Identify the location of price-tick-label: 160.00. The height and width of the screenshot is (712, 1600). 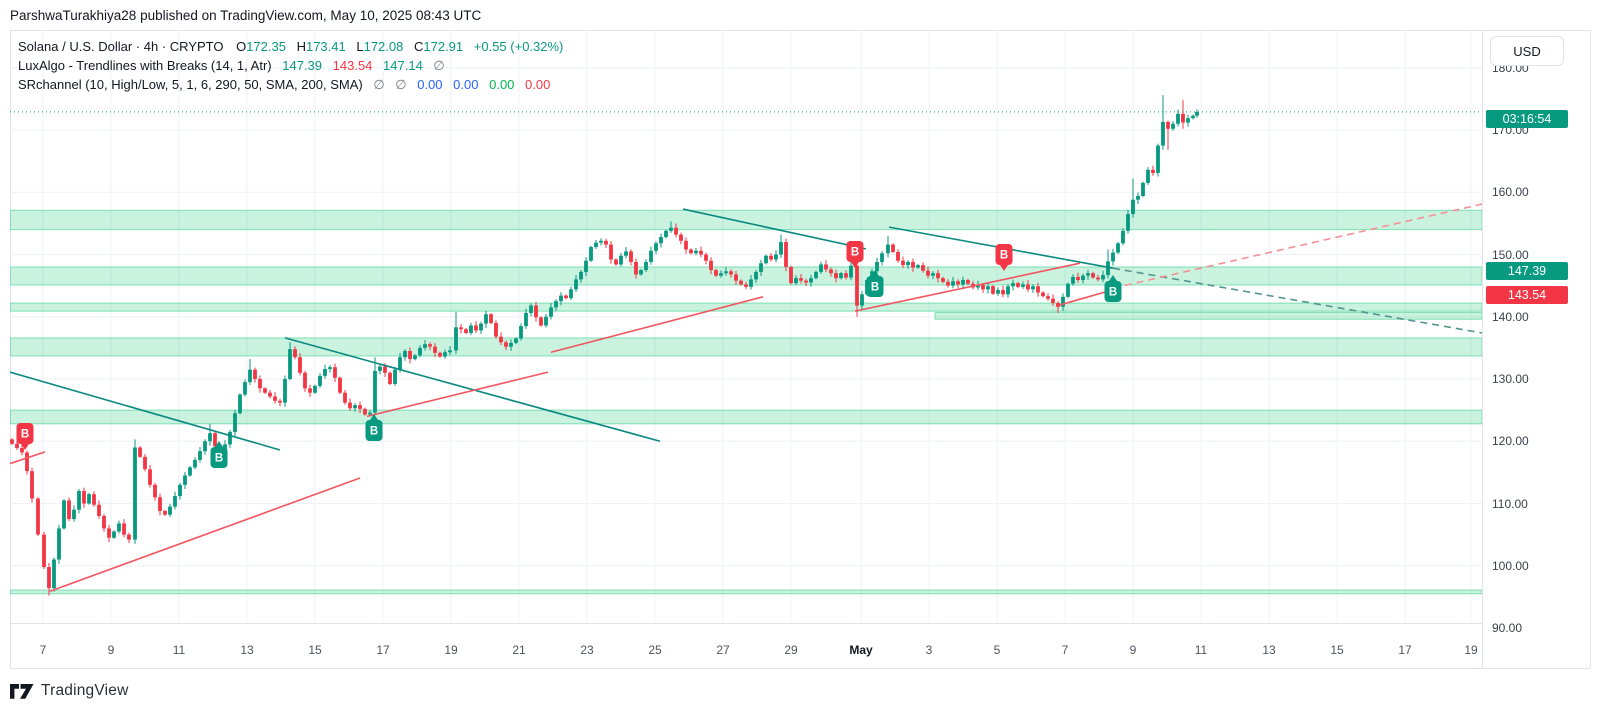
(1510, 192).